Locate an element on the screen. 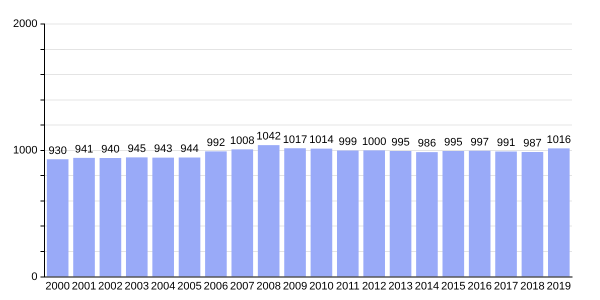  data-label: 1000 is located at coordinates (374, 142).